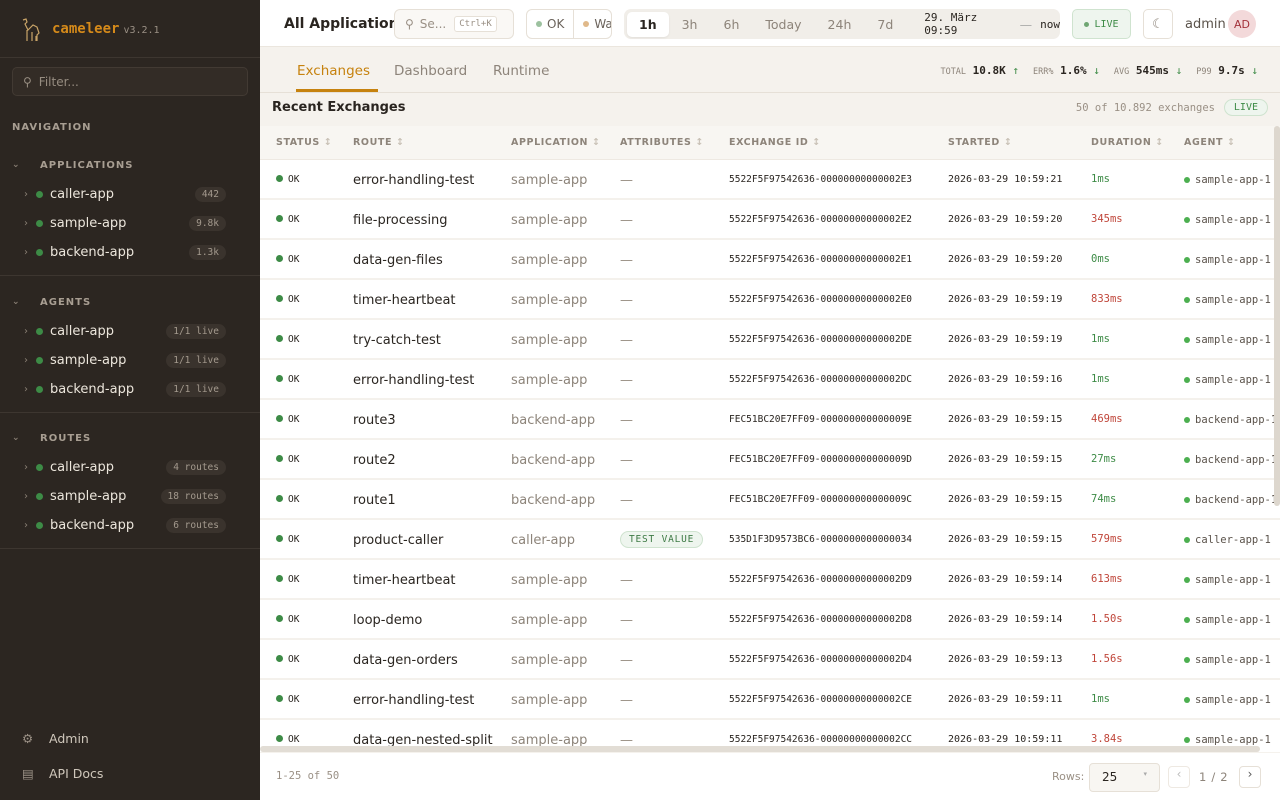  What do you see at coordinates (1050, 24) in the screenshot?
I see `range-end: now` at bounding box center [1050, 24].